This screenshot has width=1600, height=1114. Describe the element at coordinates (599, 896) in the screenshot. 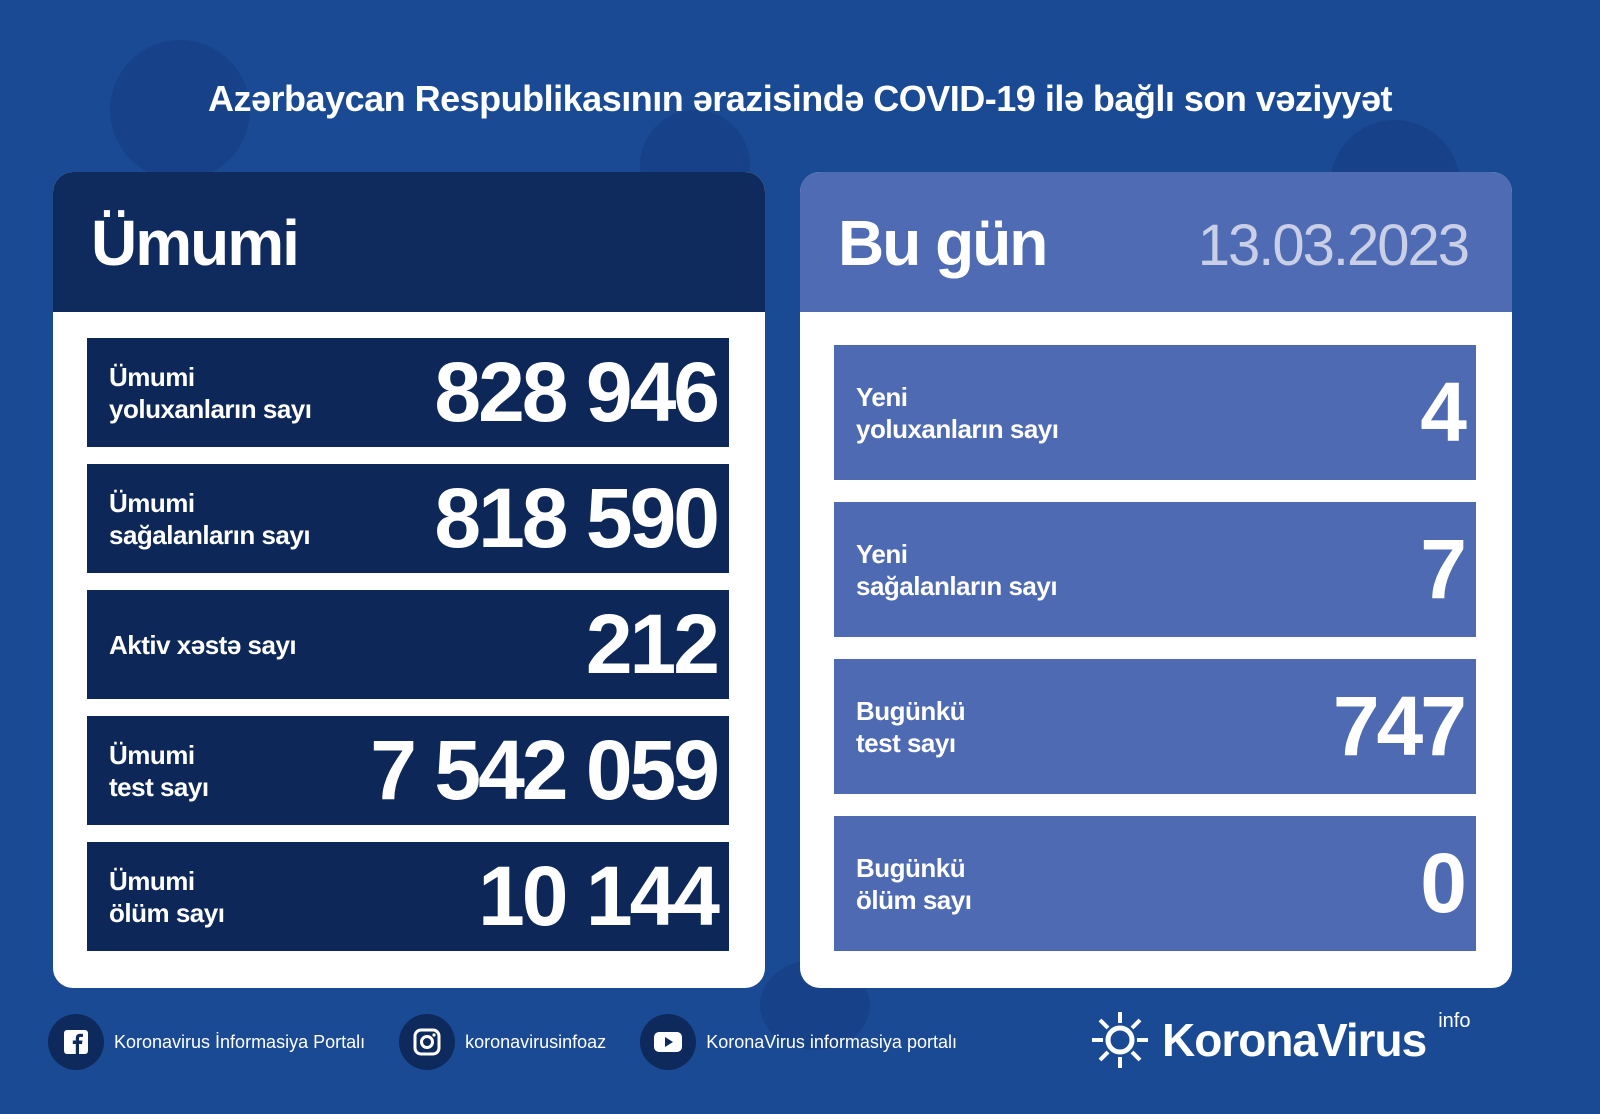

I see `row-value: 10 144` at that location.